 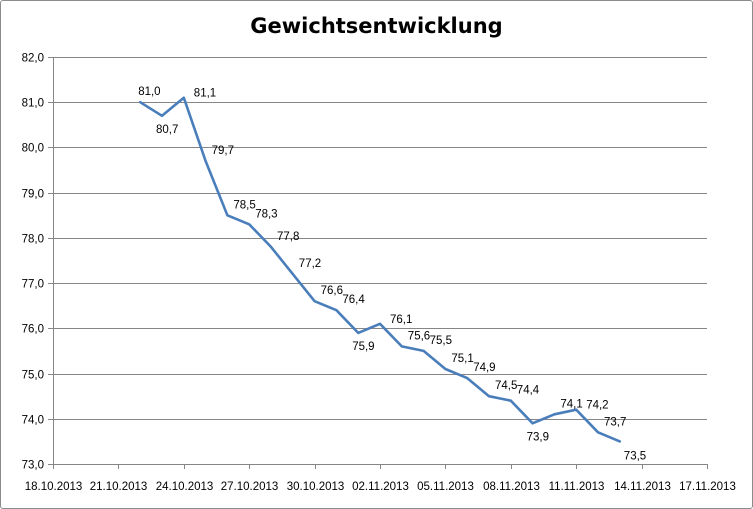 What do you see at coordinates (538, 437) in the screenshot?
I see `data-label: 73,9` at bounding box center [538, 437].